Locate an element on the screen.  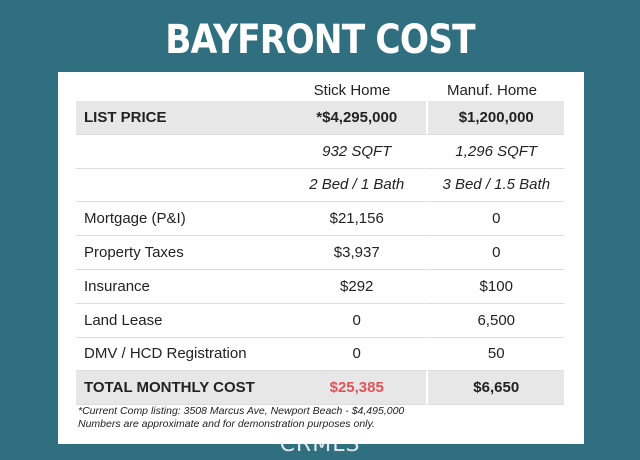
stick-home-value: $3,937 is located at coordinates (356, 253).